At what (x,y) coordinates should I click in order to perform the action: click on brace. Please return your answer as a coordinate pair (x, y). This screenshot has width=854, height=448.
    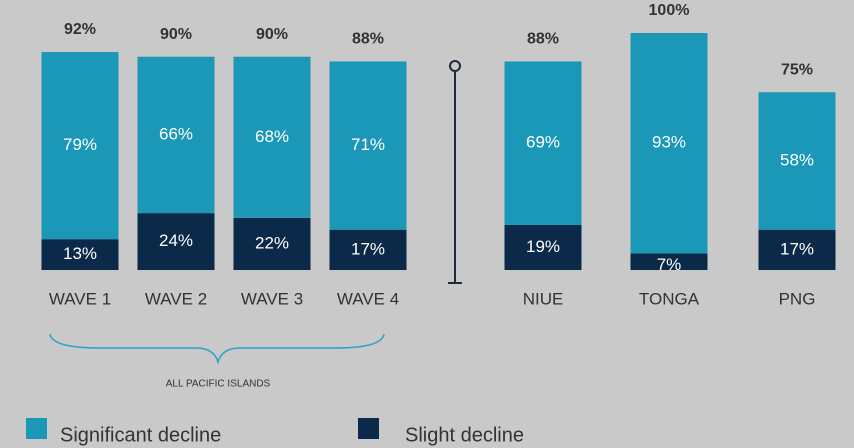
    Looking at the image, I should click on (217, 349).